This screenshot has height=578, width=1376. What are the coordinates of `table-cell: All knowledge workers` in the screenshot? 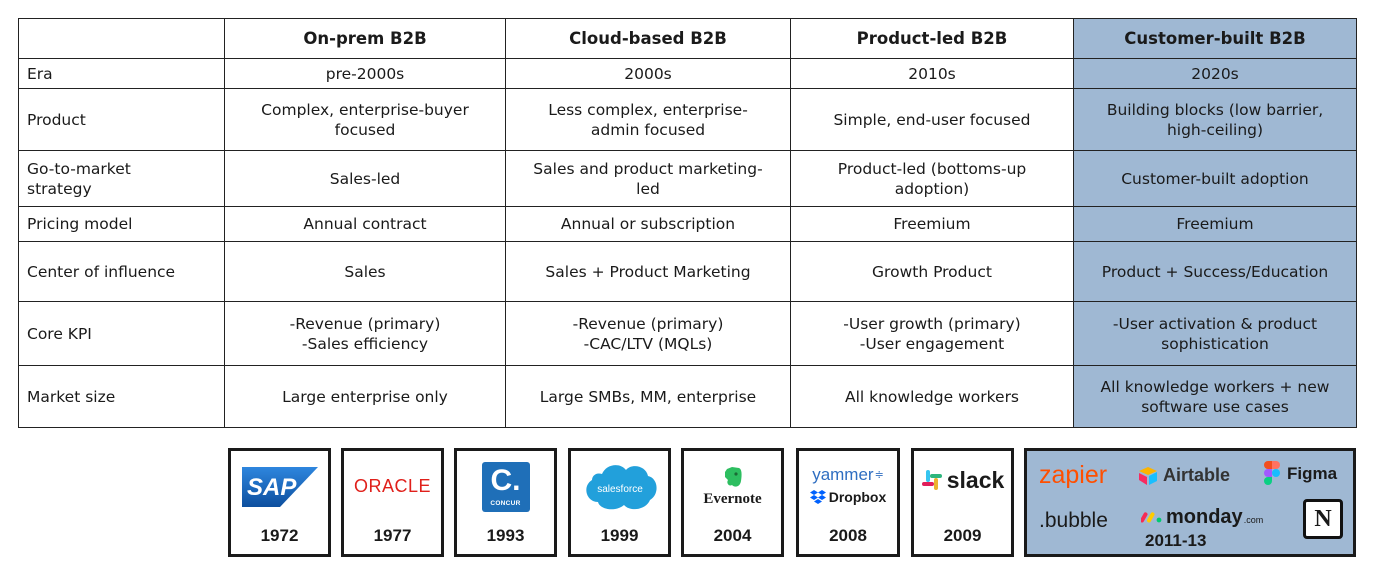 It's located at (932, 396).